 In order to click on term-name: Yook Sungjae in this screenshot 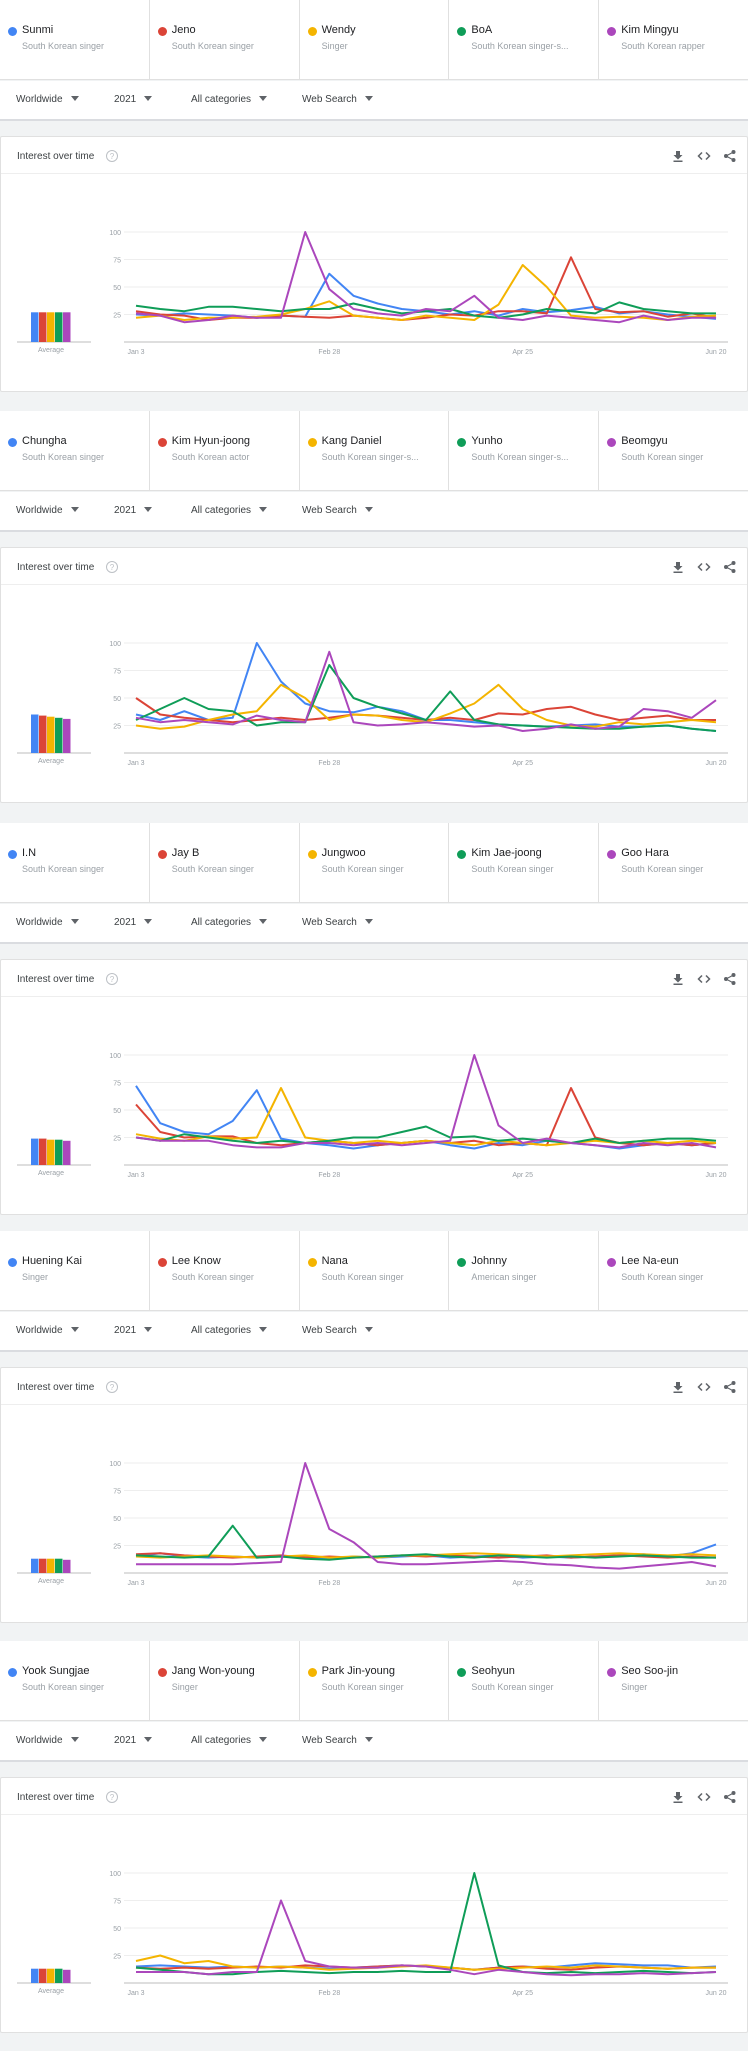, I will do `click(56, 1671)`.